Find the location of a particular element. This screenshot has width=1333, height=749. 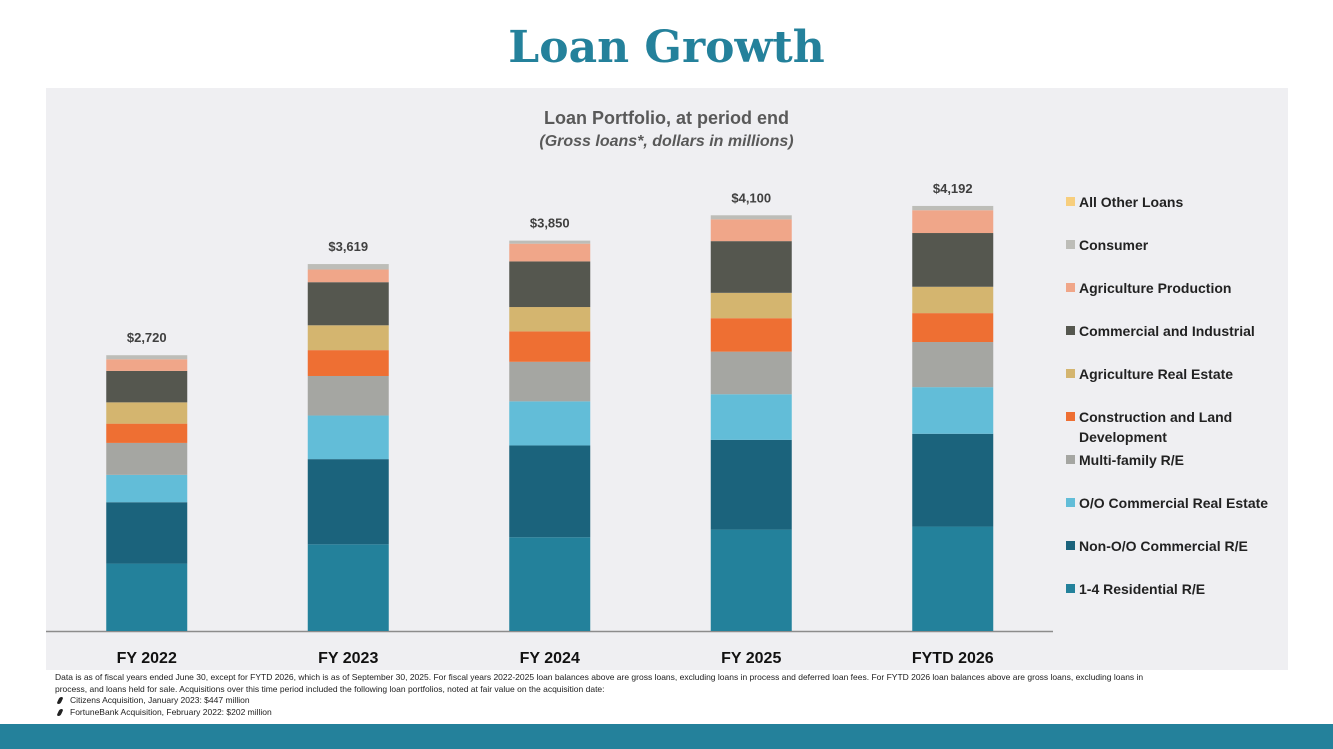

bottom-band is located at coordinates (666, 736).